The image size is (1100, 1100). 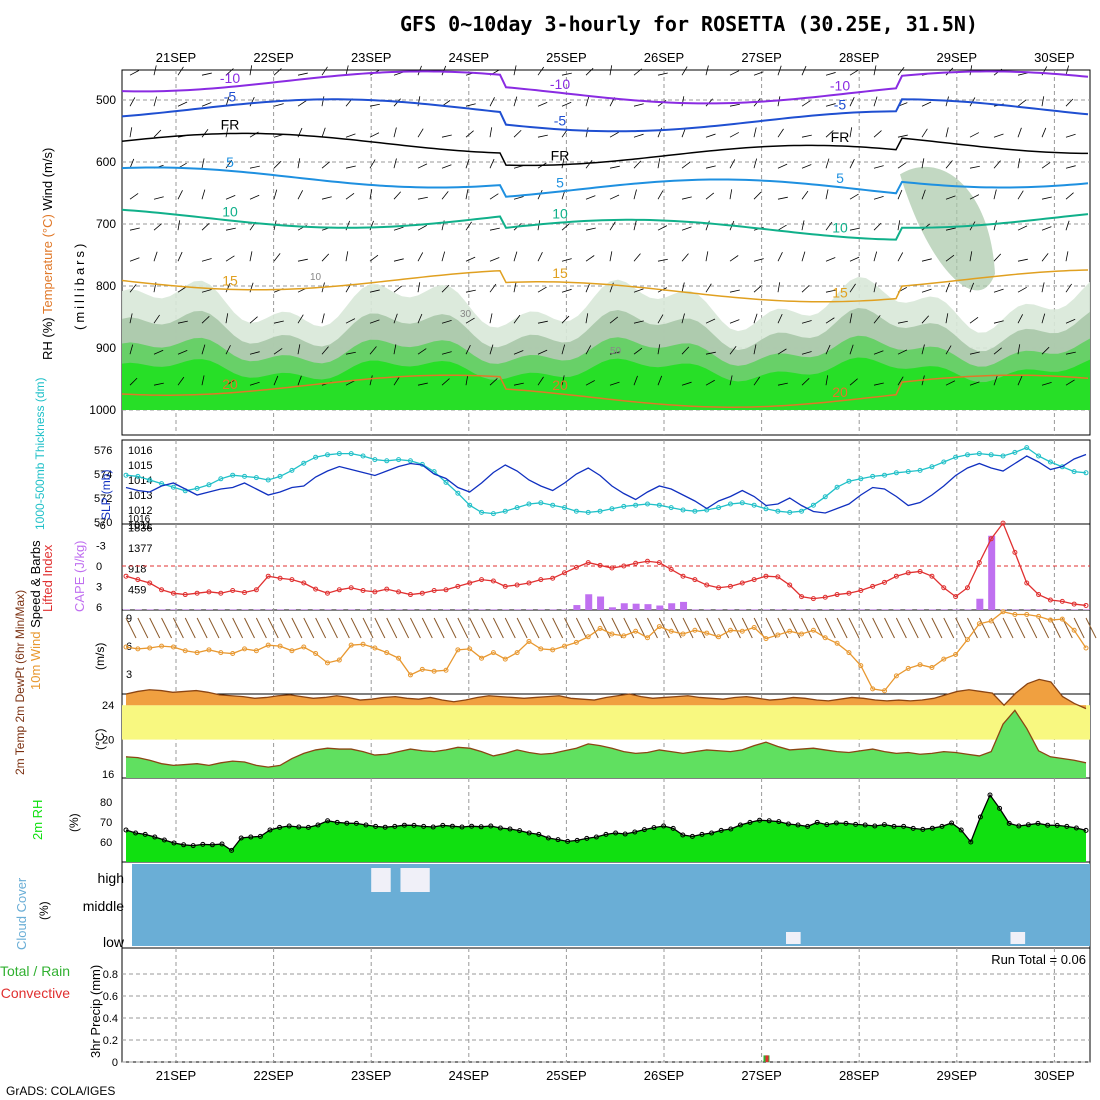 I want to click on cloud-row-label: high, so click(x=111, y=878).